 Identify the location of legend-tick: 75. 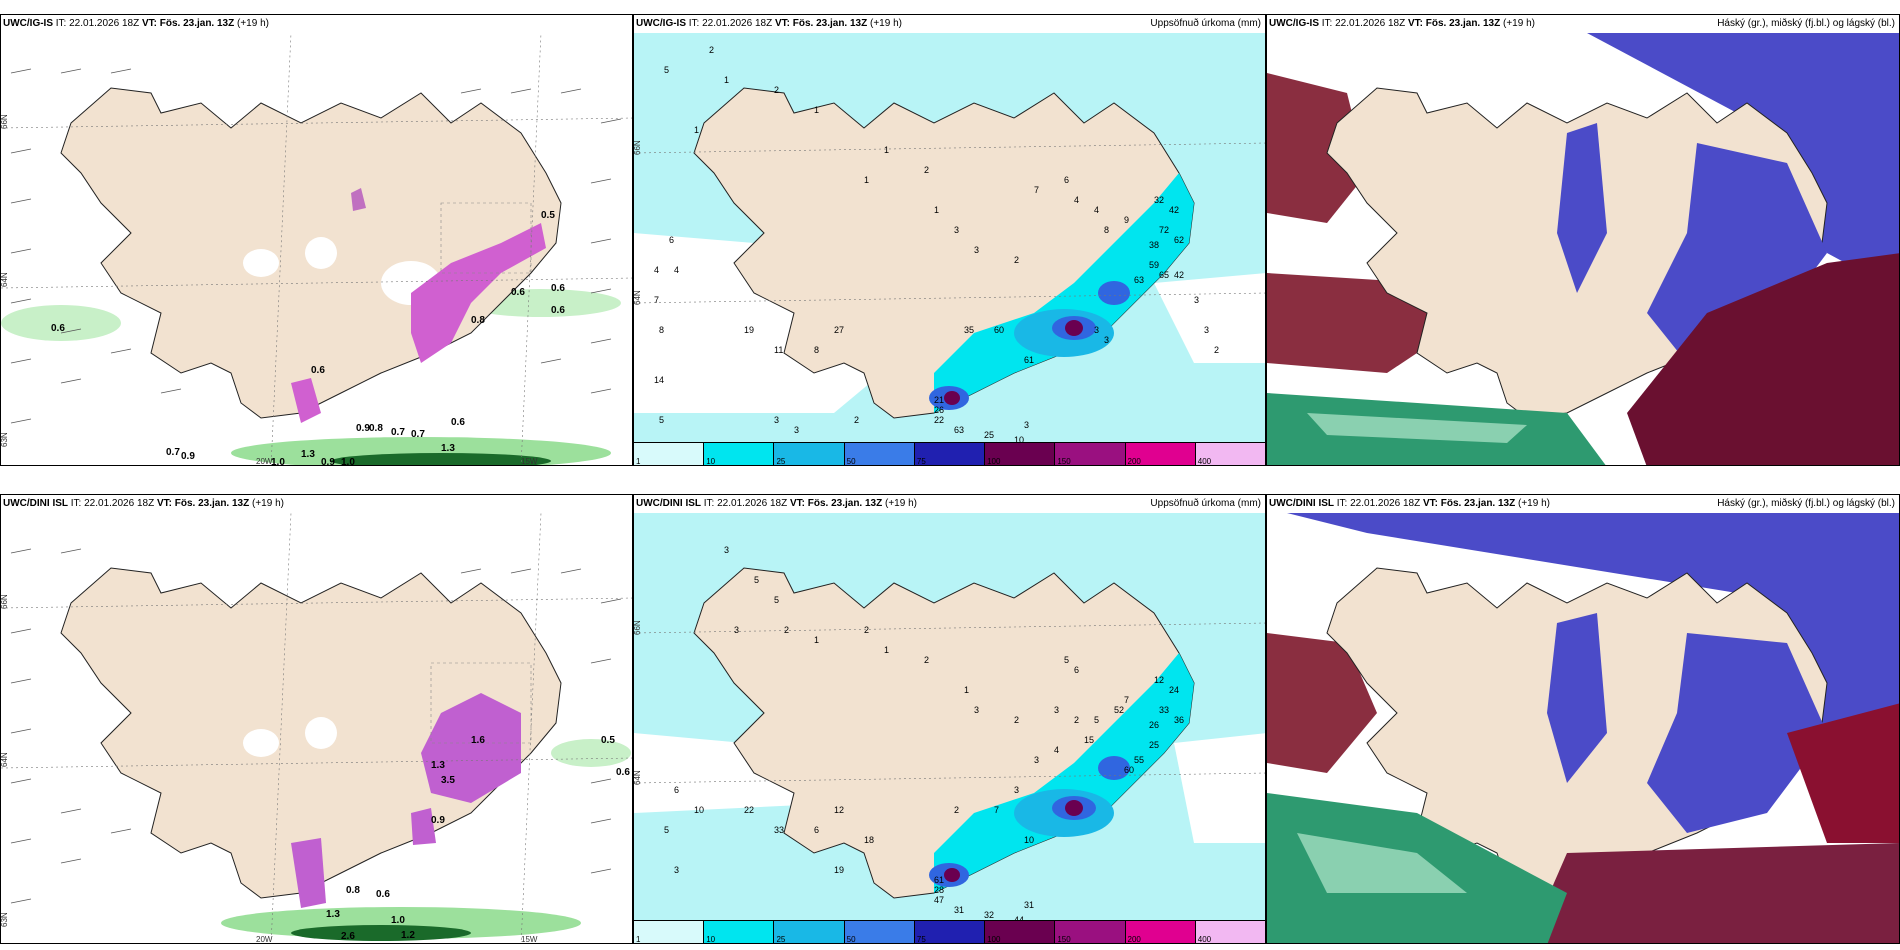
(921, 939).